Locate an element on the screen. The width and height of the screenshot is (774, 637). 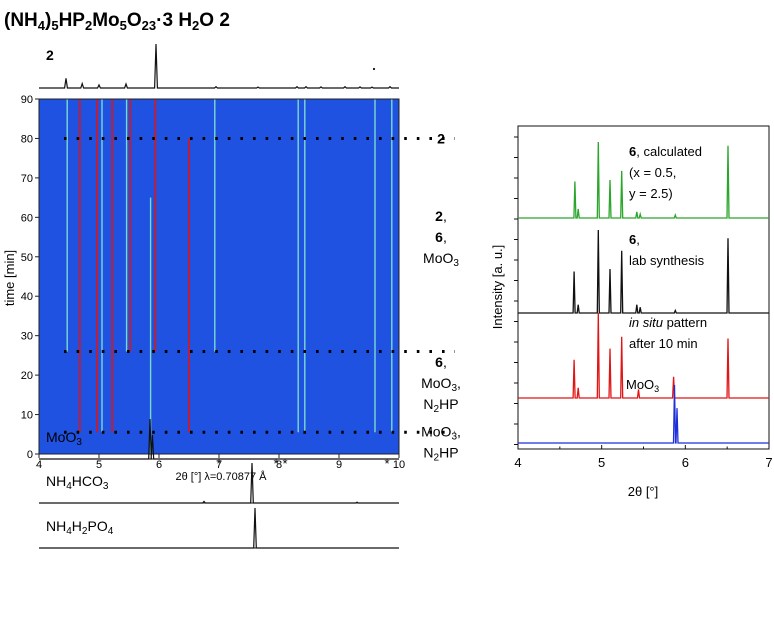
reference-2-dot is located at coordinates (374, 69).